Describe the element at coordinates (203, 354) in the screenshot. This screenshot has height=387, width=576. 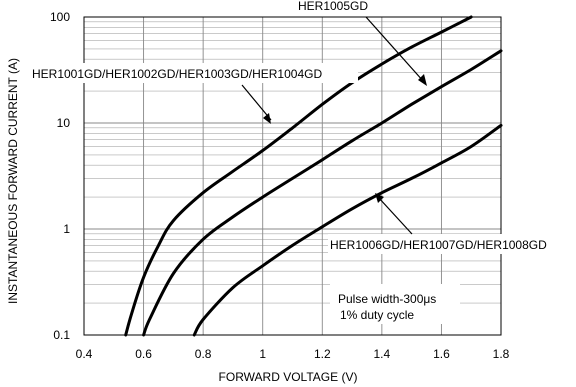
I see `x-tick-label: 0.8` at that location.